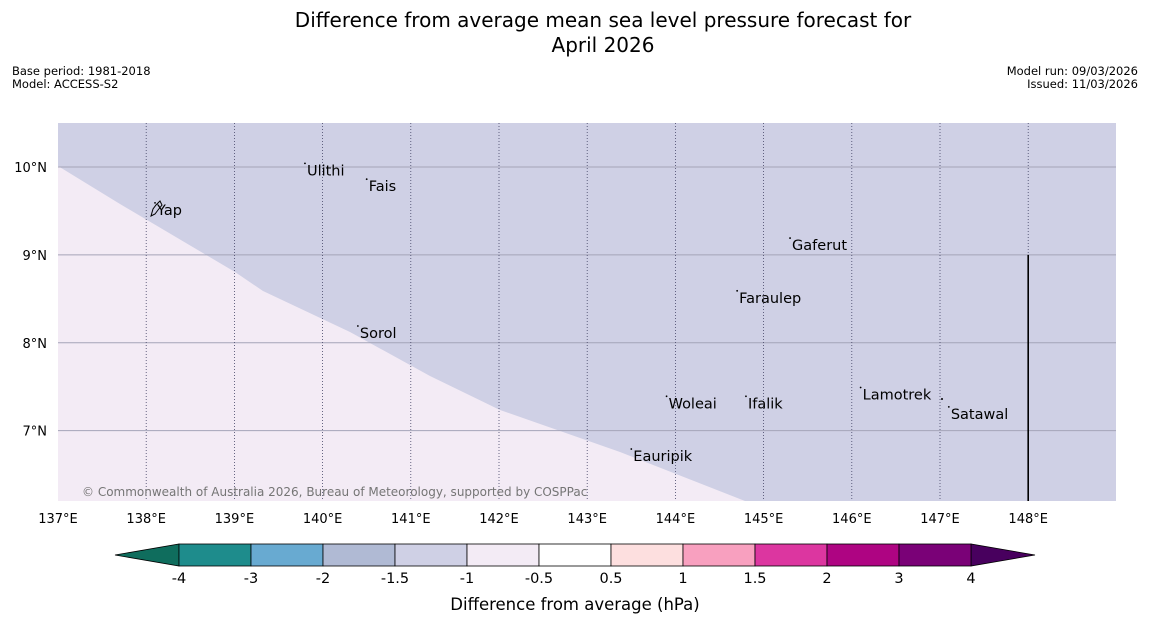 This screenshot has height=644, width=1150. What do you see at coordinates (1003, 555) in the screenshot?
I see `colorbar-extend-high` at bounding box center [1003, 555].